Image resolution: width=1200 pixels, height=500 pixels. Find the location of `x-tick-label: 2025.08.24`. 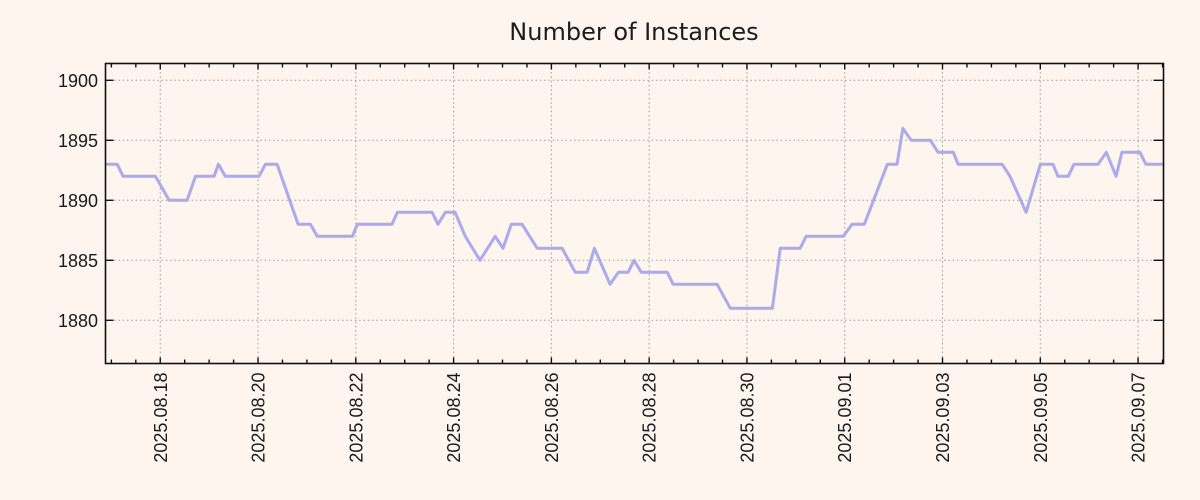

x-tick-label: 2025.08.24 is located at coordinates (454, 418).